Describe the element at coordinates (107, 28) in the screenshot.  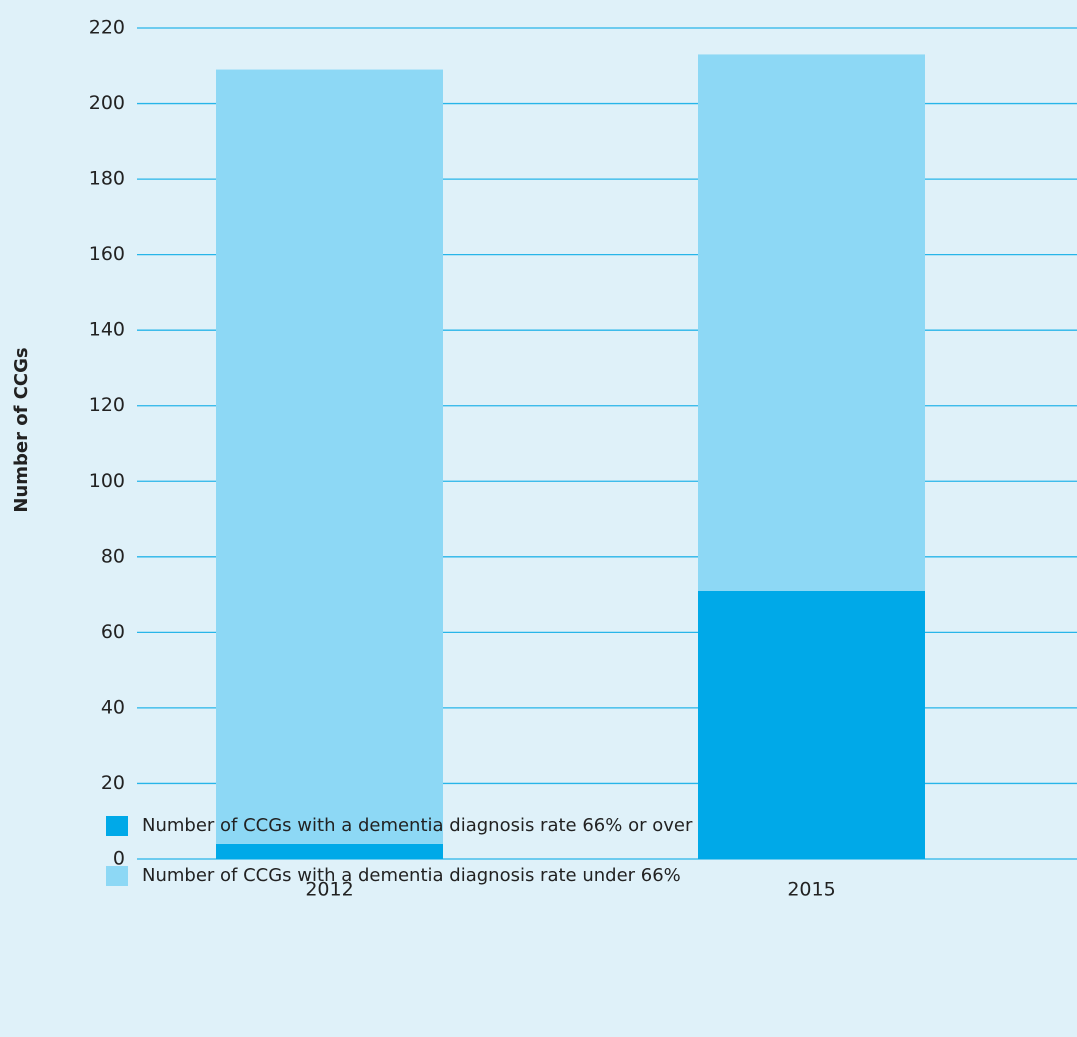
I see `y-tick-label: 220` at that location.